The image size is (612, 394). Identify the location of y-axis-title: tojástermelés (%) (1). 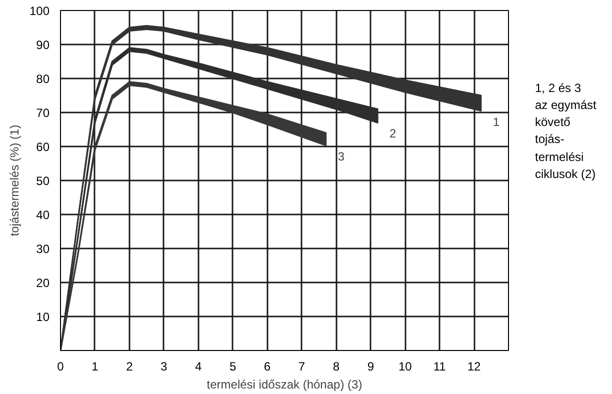
(14, 180).